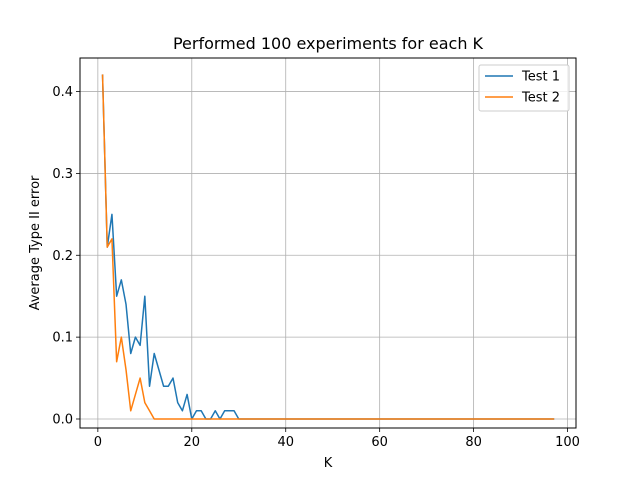 This screenshot has width=640, height=480. I want to click on y-tick-label: 0.3, so click(62, 174).